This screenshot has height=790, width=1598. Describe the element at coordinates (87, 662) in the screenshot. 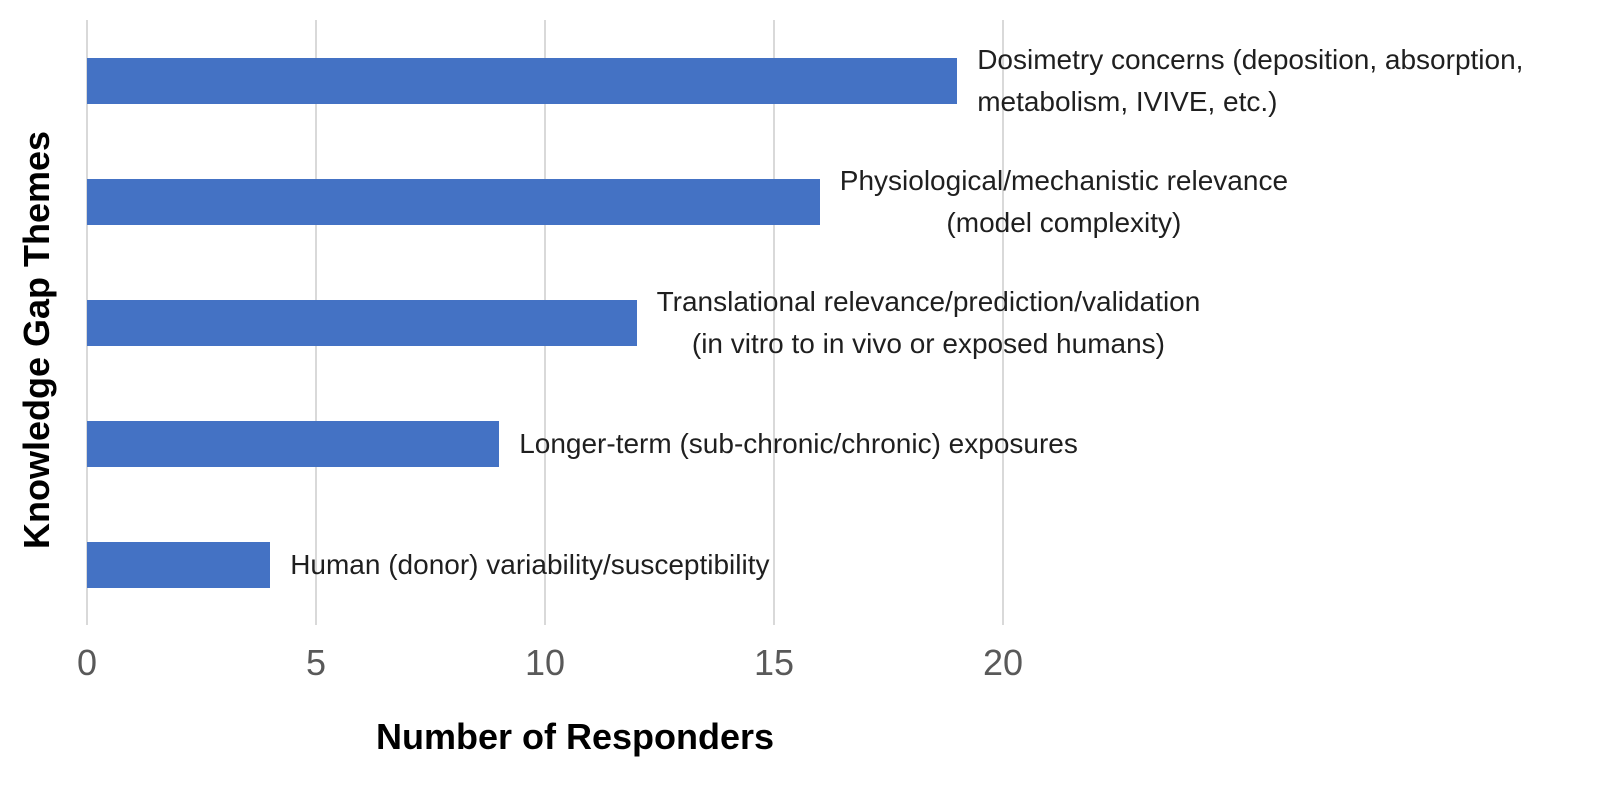

I see `x-tick-label: 0` at that location.